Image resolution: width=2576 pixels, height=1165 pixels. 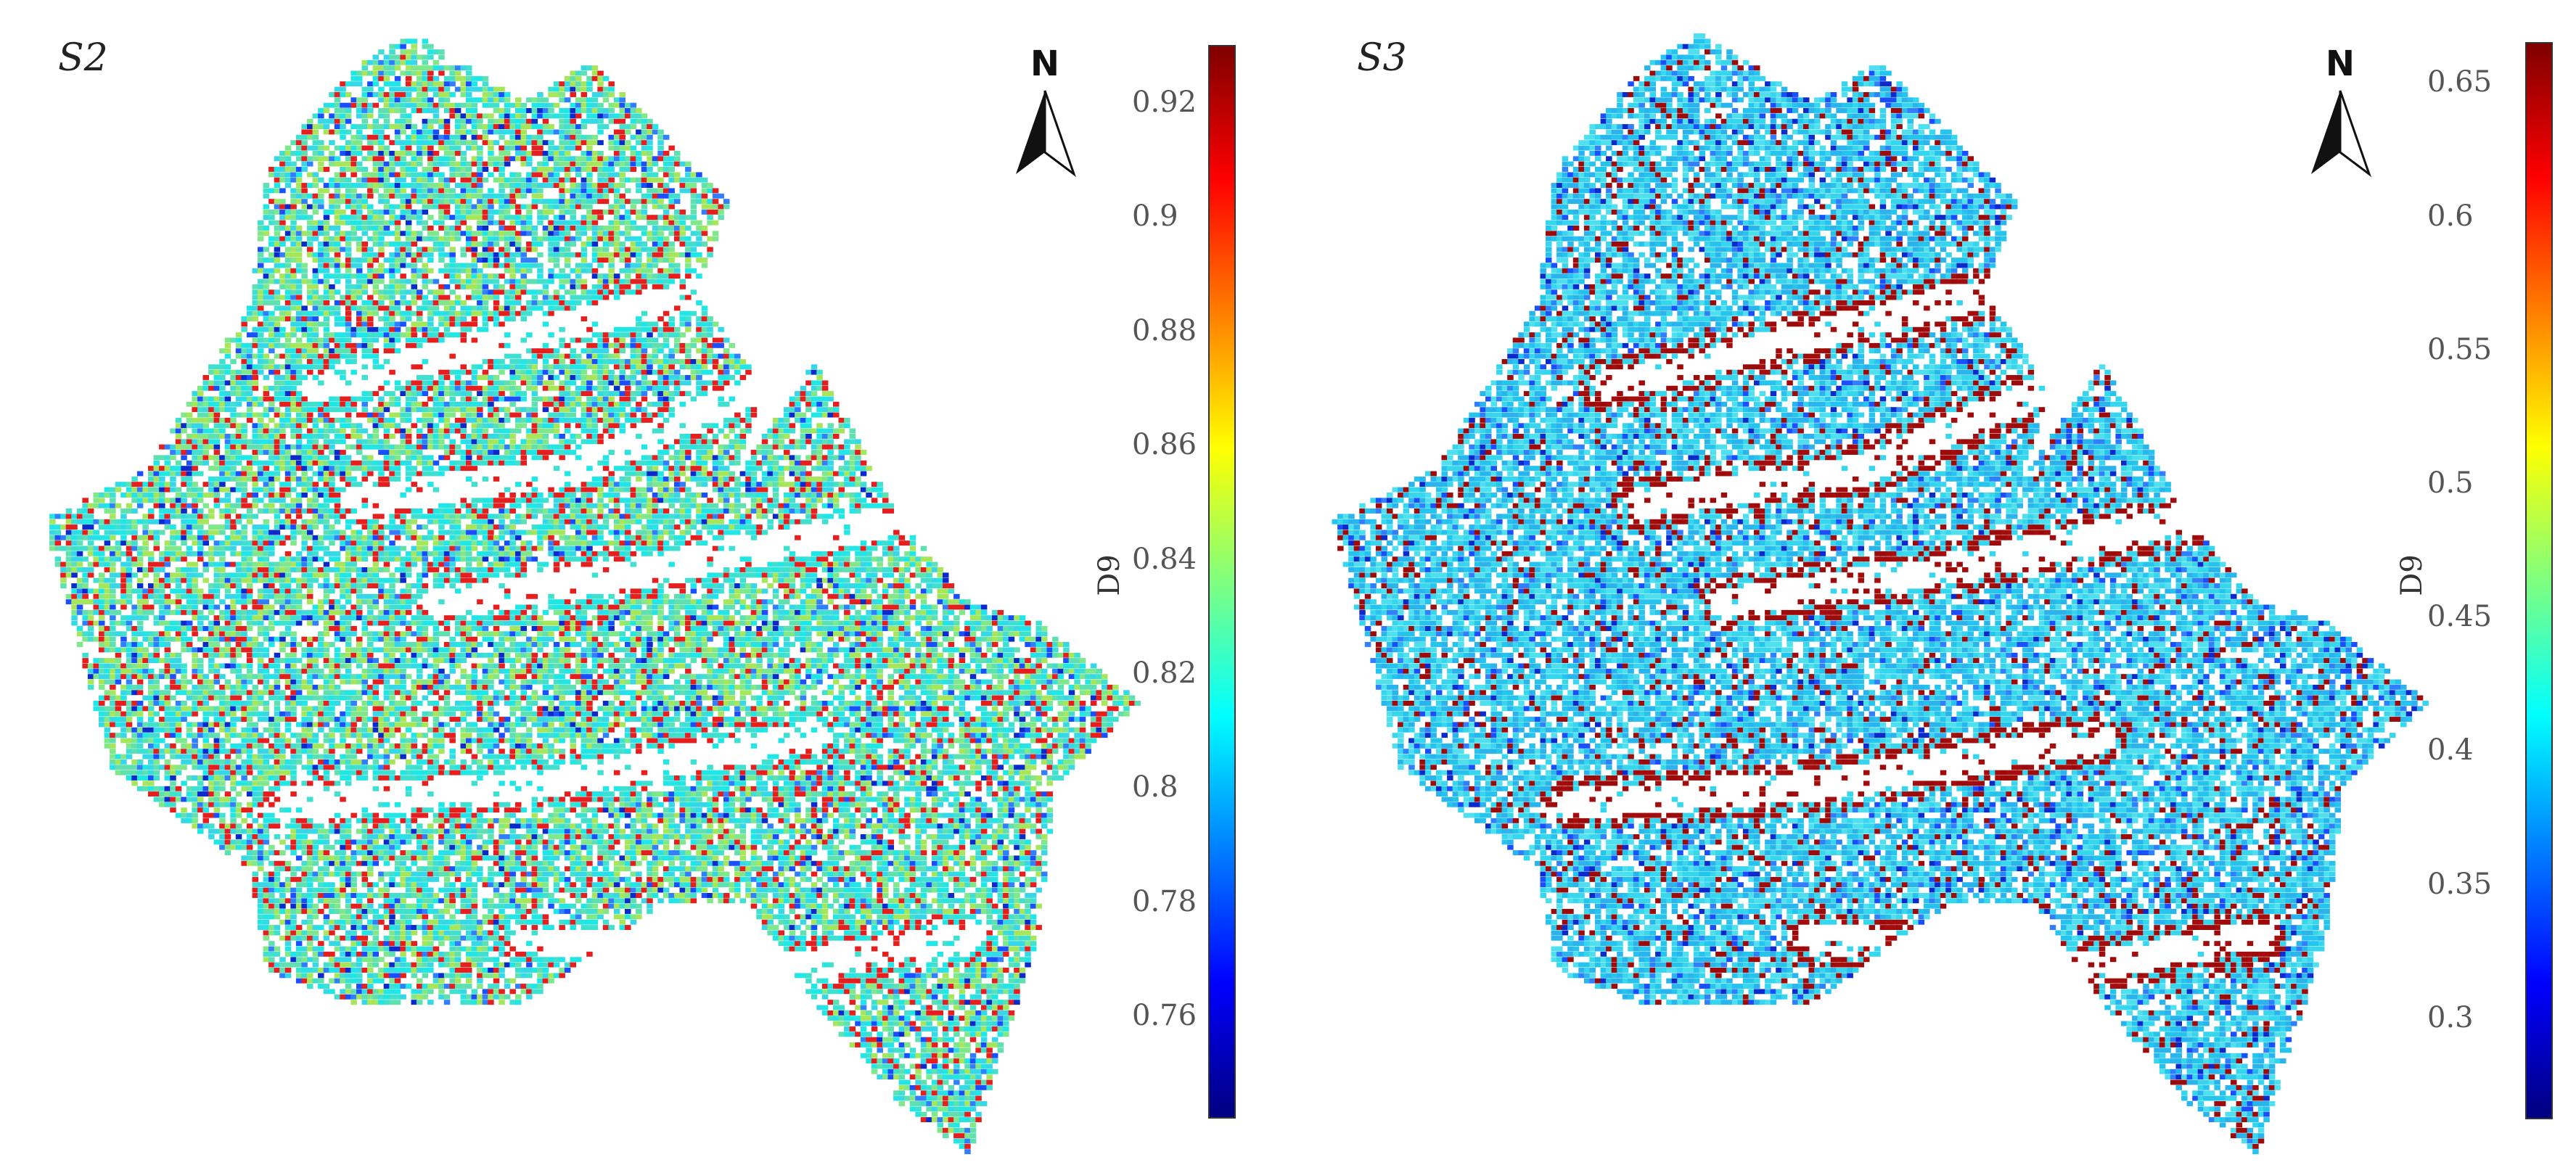 What do you see at coordinates (2459, 616) in the screenshot?
I see `colorbar-tick-label: 0.45` at bounding box center [2459, 616].